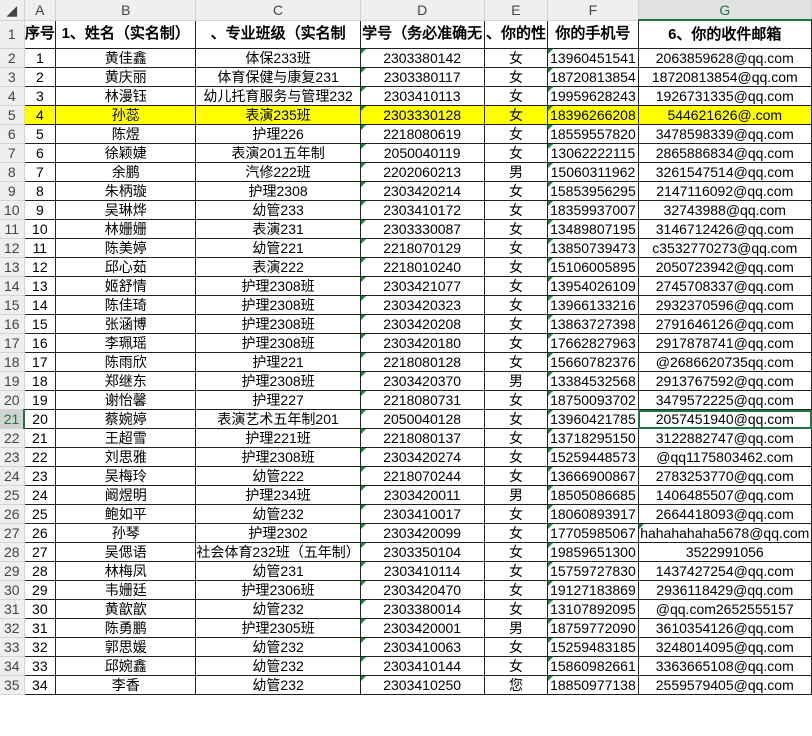  Describe the element at coordinates (724, 77) in the screenshot. I see `cell-G3: 18720813854@qq.com` at that location.